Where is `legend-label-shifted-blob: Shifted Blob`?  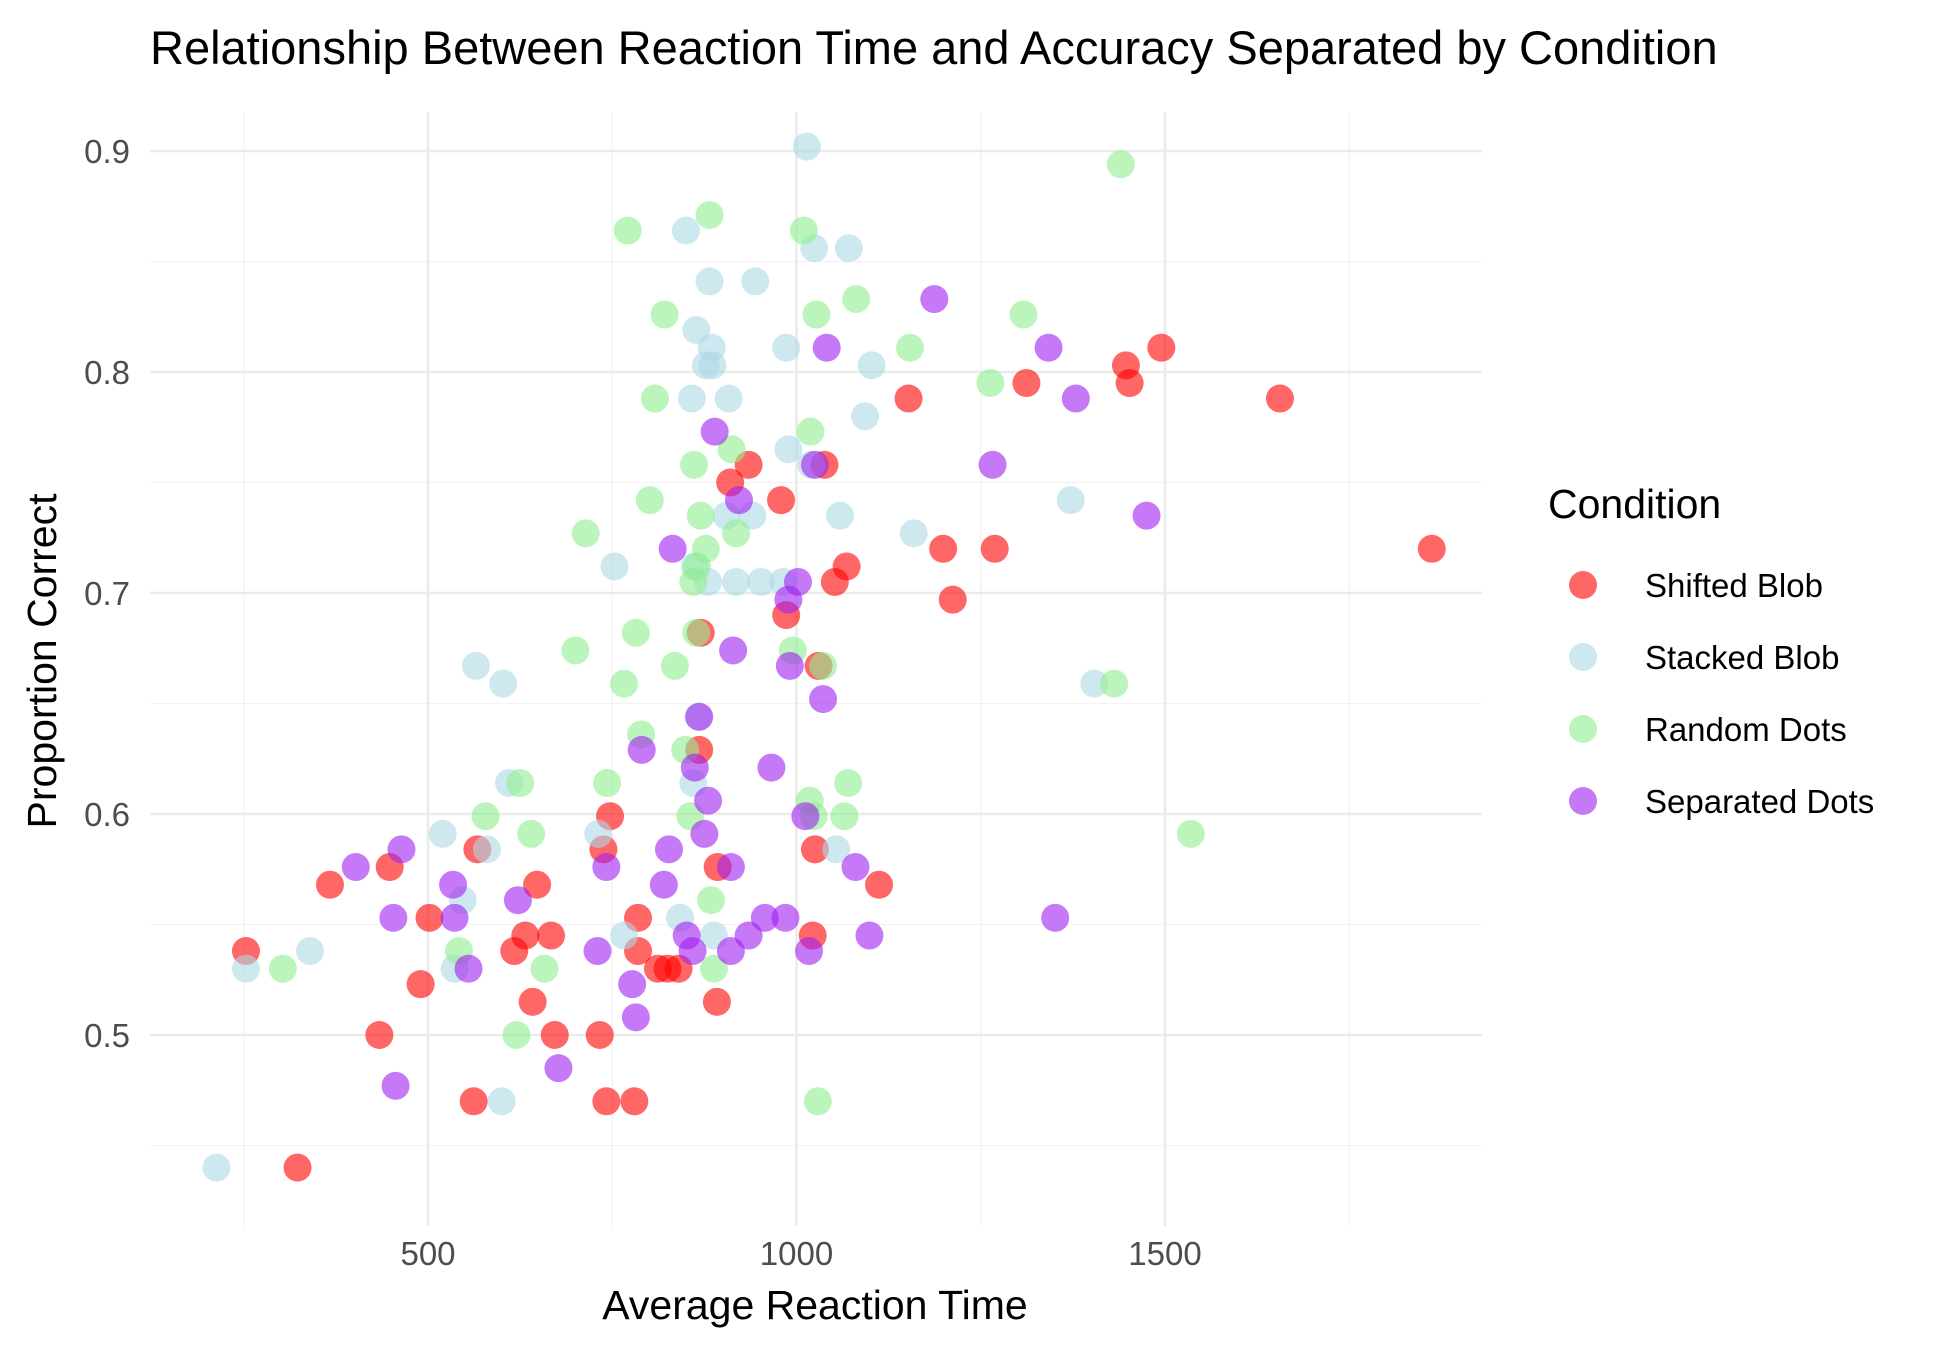
legend-label-shifted-blob: Shifted Blob is located at coordinates (1734, 585).